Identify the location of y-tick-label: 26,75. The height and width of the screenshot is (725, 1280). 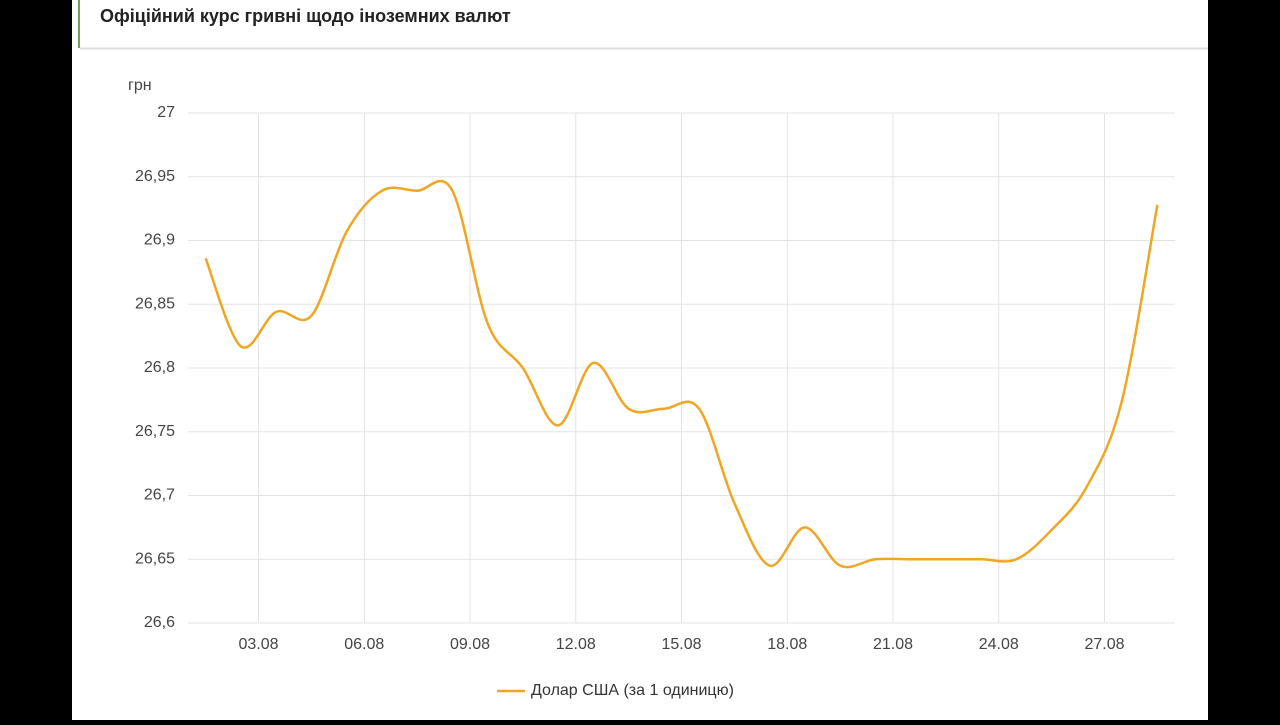
(155, 431).